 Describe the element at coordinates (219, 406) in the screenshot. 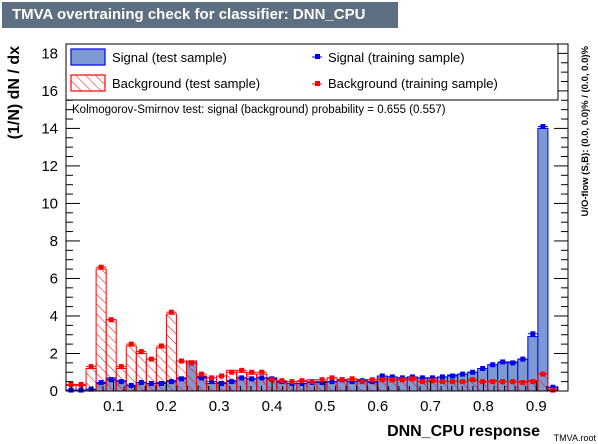

I see `x-tick-label: 0.3` at that location.